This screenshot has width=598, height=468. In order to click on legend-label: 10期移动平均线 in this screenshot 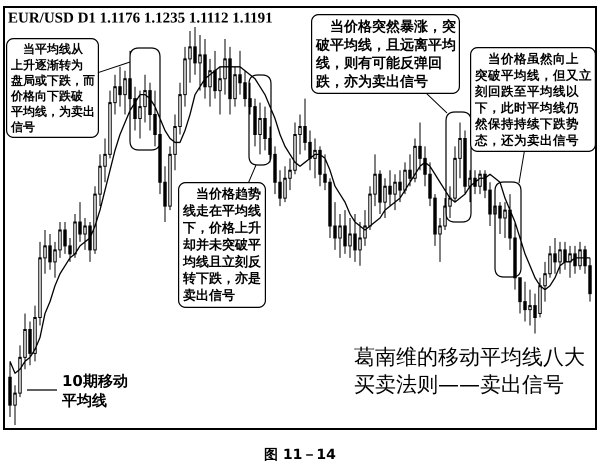, I will do `click(94, 391)`.